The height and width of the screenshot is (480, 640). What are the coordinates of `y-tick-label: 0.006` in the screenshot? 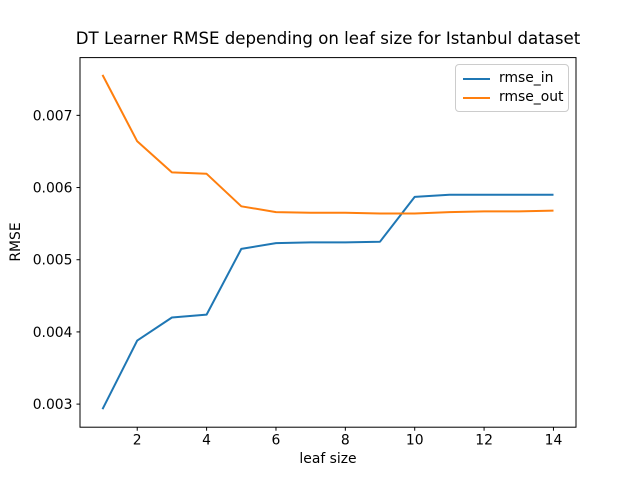 It's located at (53, 188).